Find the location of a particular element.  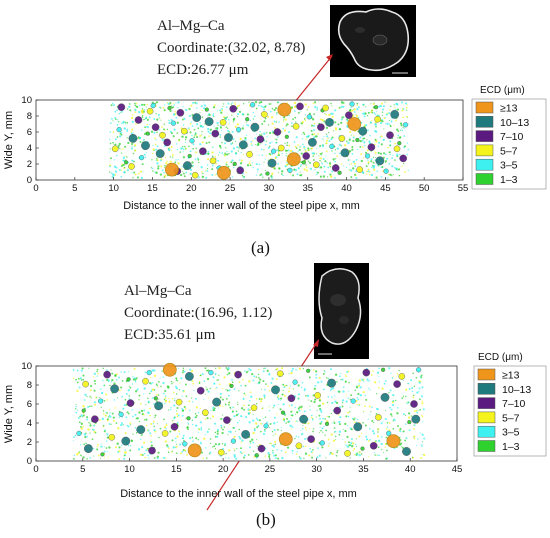

annotation-b-line-3: ECD:35.61 μm is located at coordinates (170, 335).